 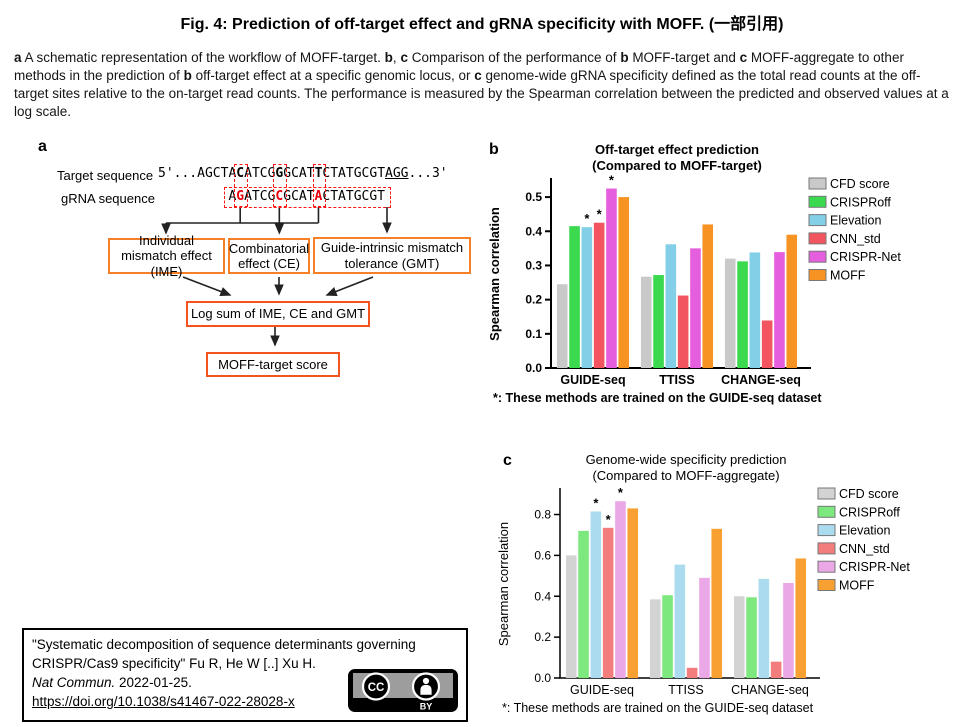 I want to click on grna-sequence-label: gRNA sequence, so click(x=108, y=198).